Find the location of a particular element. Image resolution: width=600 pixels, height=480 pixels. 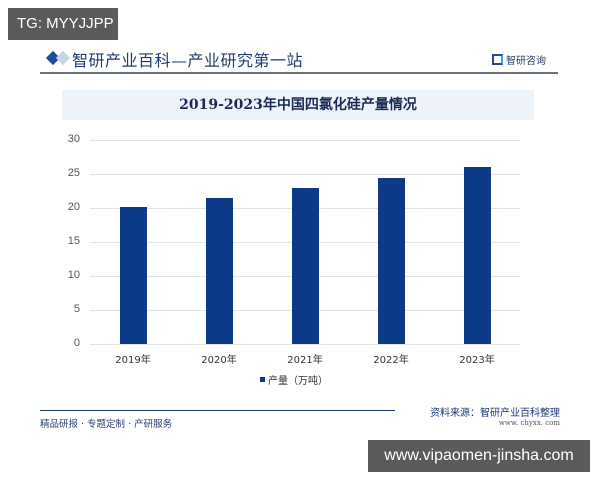

footer-divider is located at coordinates (217, 410).